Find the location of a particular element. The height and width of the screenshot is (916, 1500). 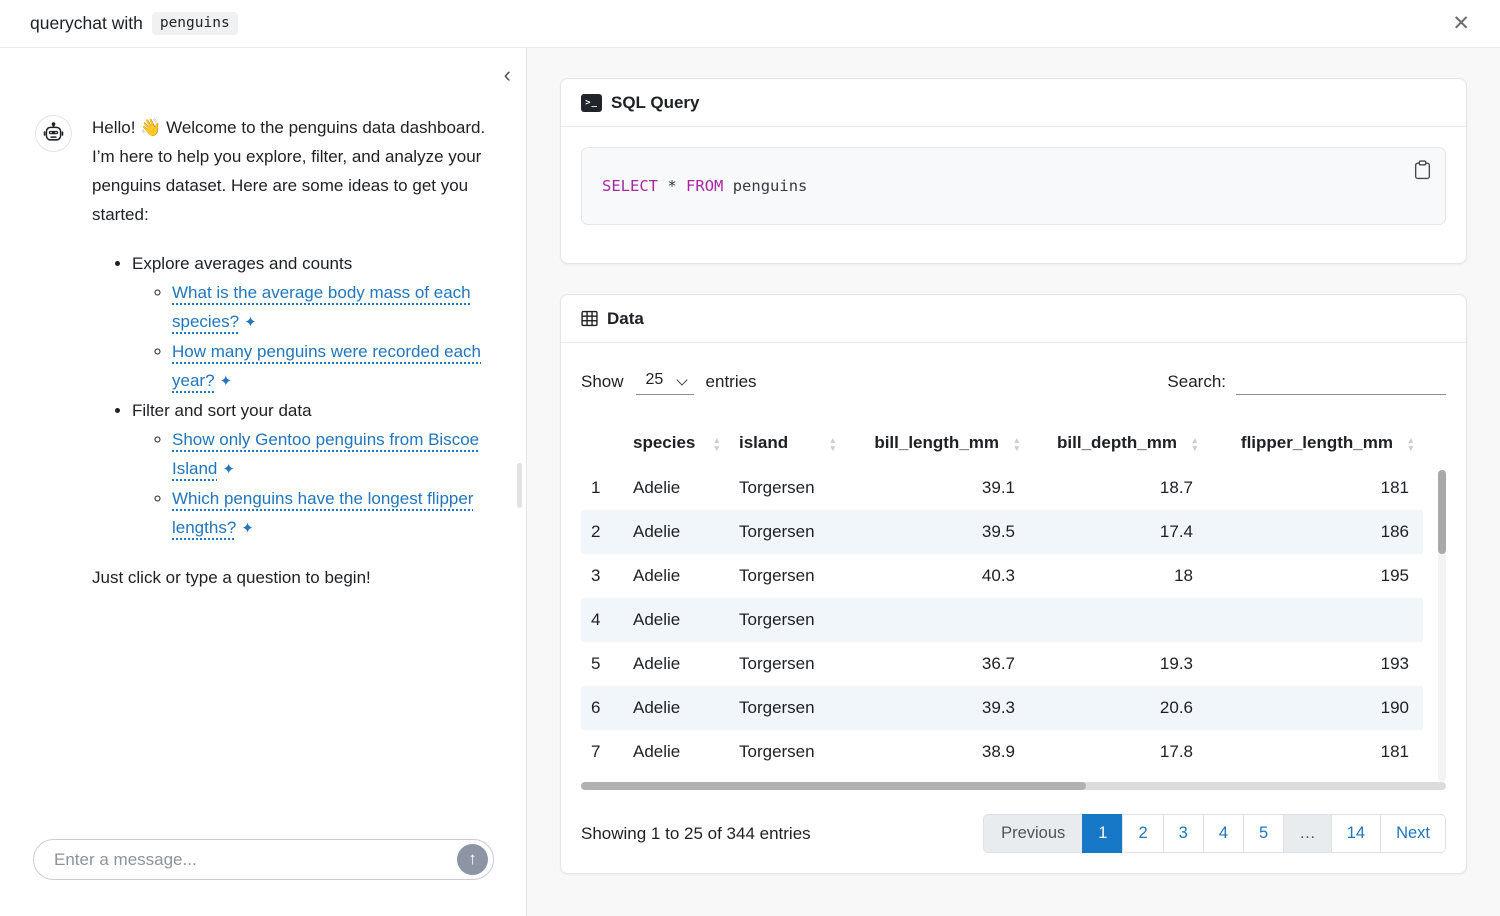

table-row: 2 Adelie Torgersen 39.5 17.4 186 is located at coordinates (1002, 532).